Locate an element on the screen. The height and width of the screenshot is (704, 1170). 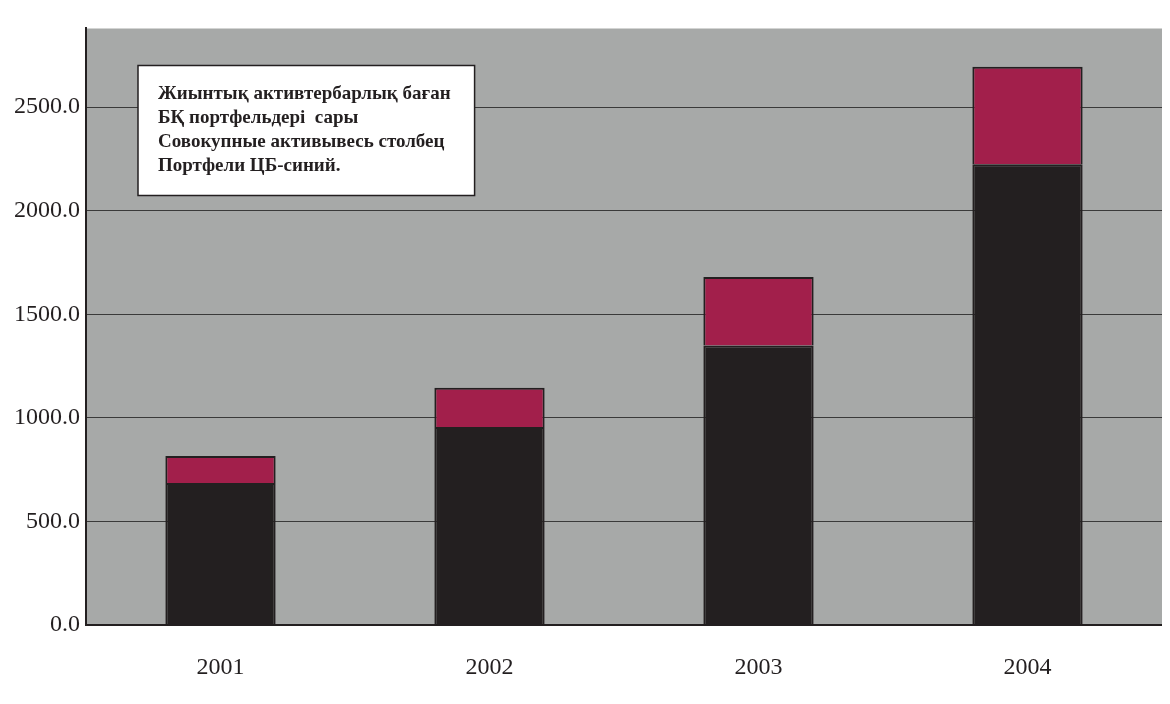
annotation: Жиынтық активтербарлық баған is located at coordinates (304, 93).